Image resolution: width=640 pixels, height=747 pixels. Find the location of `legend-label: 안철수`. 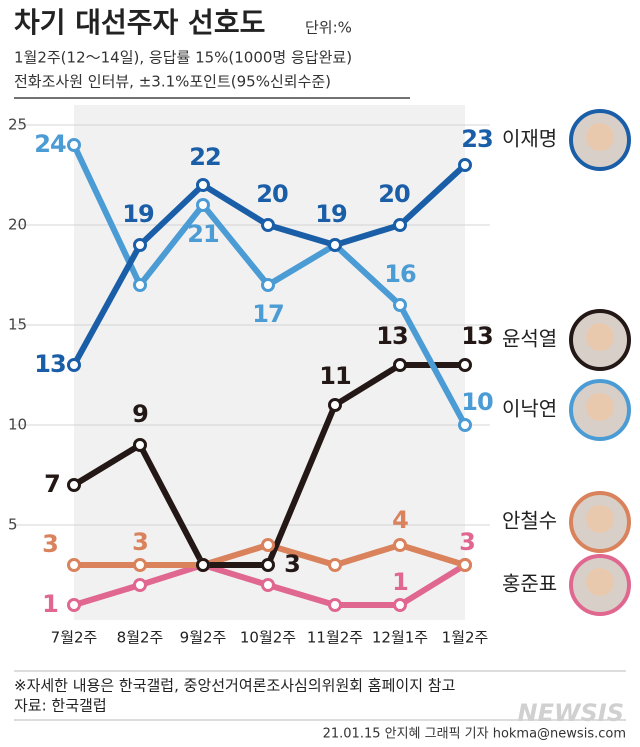

legend-label: 안철수 is located at coordinates (529, 521).